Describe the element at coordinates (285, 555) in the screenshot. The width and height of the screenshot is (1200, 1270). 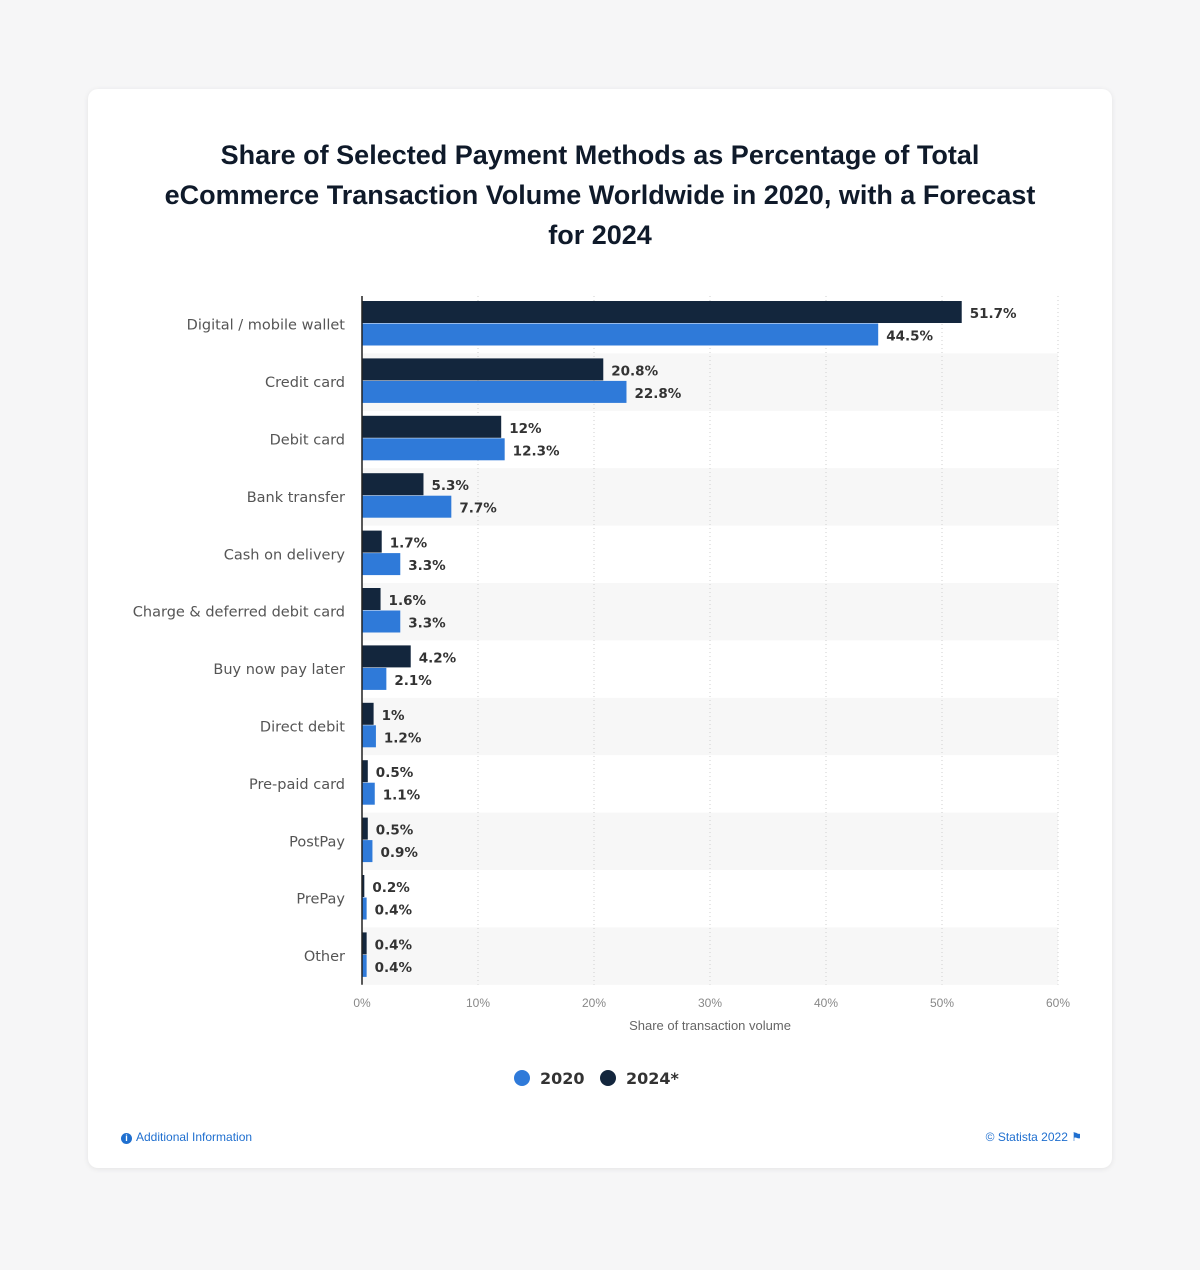
I see `category-label: Cash on delivery` at that location.